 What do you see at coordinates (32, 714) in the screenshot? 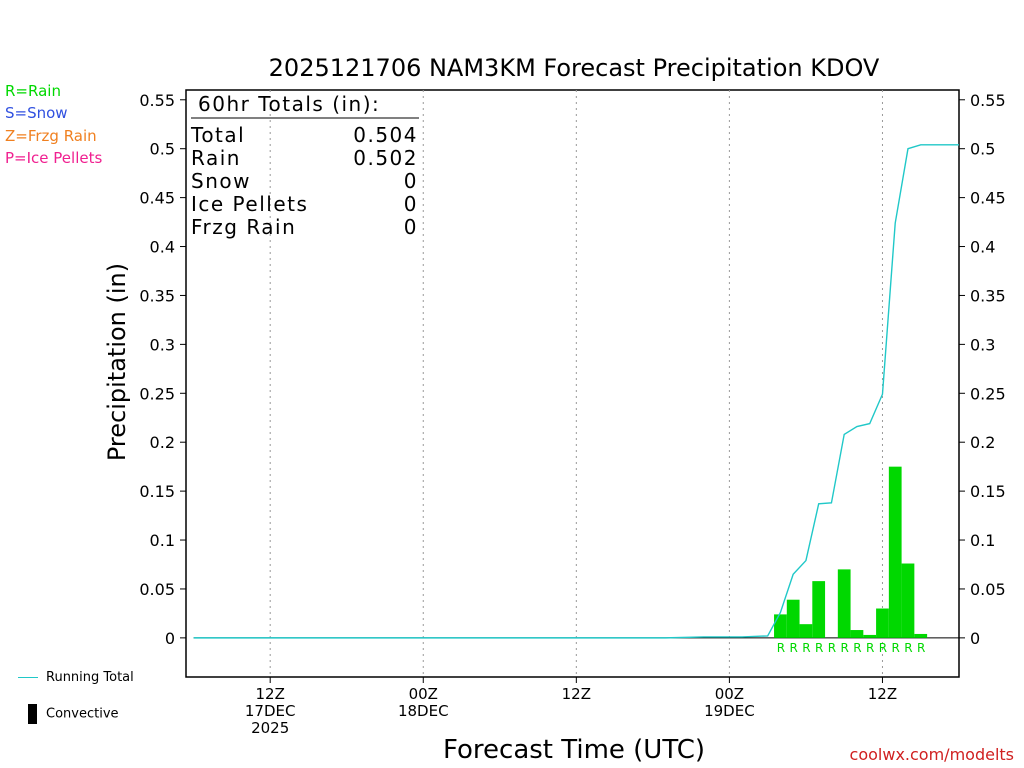
I see `convective-swatch` at bounding box center [32, 714].